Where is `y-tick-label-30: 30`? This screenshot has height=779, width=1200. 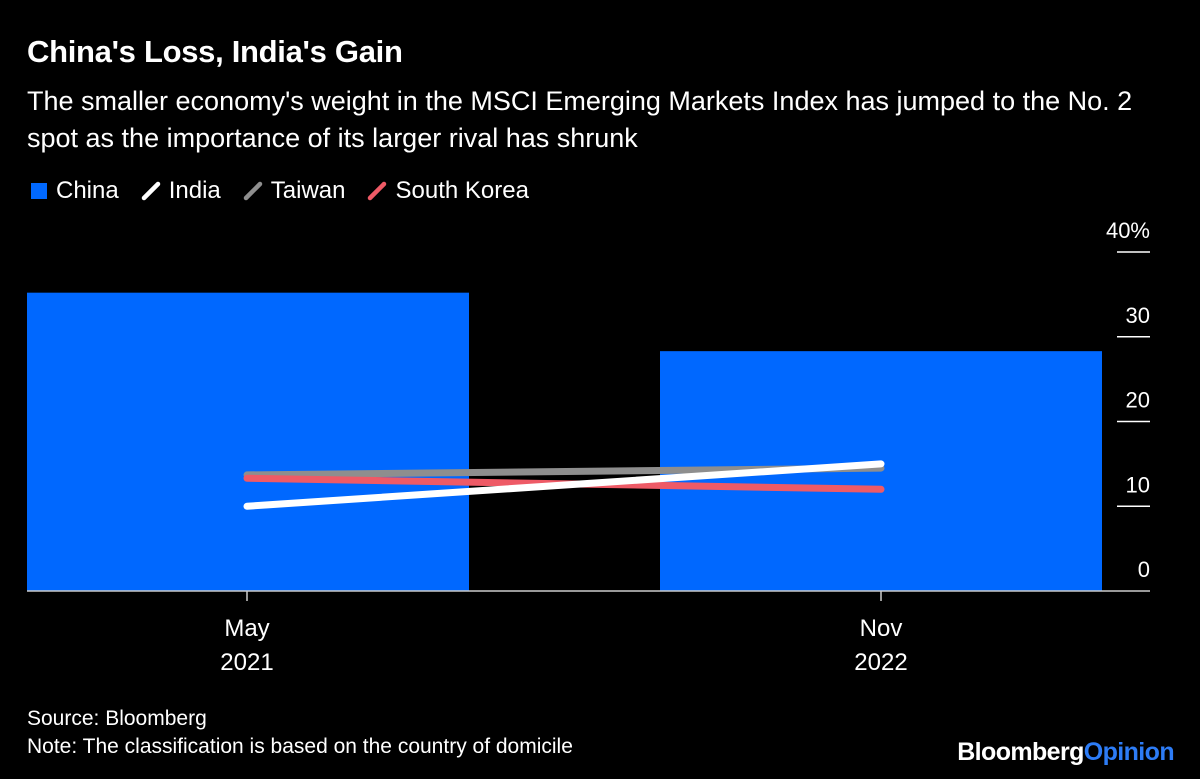
y-tick-label-30: 30 is located at coordinates (1138, 315).